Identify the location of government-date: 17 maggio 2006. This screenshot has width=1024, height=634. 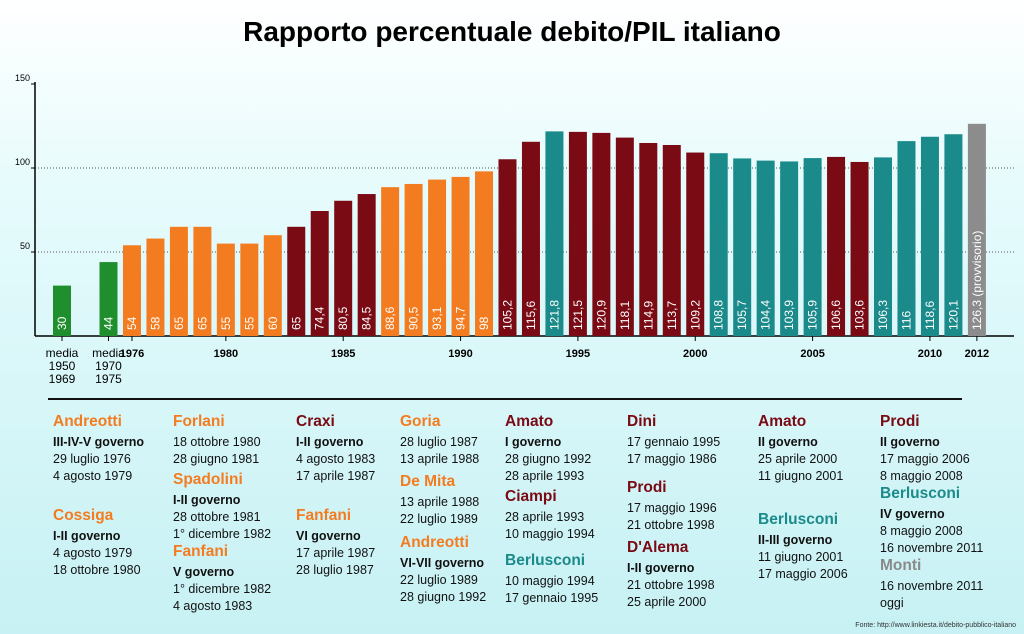
(925, 459).